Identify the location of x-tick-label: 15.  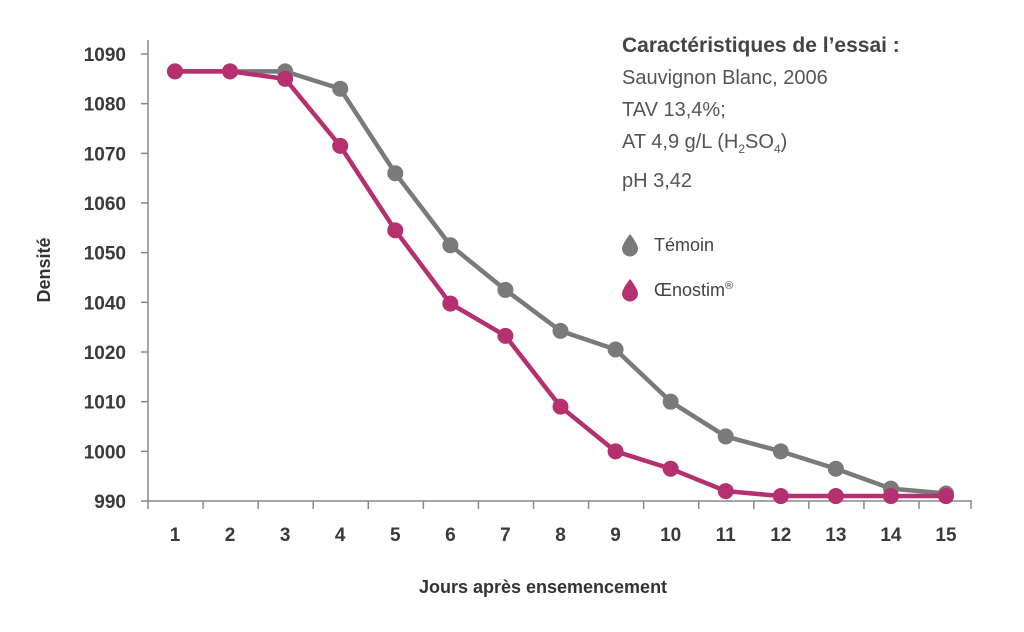
(946, 535).